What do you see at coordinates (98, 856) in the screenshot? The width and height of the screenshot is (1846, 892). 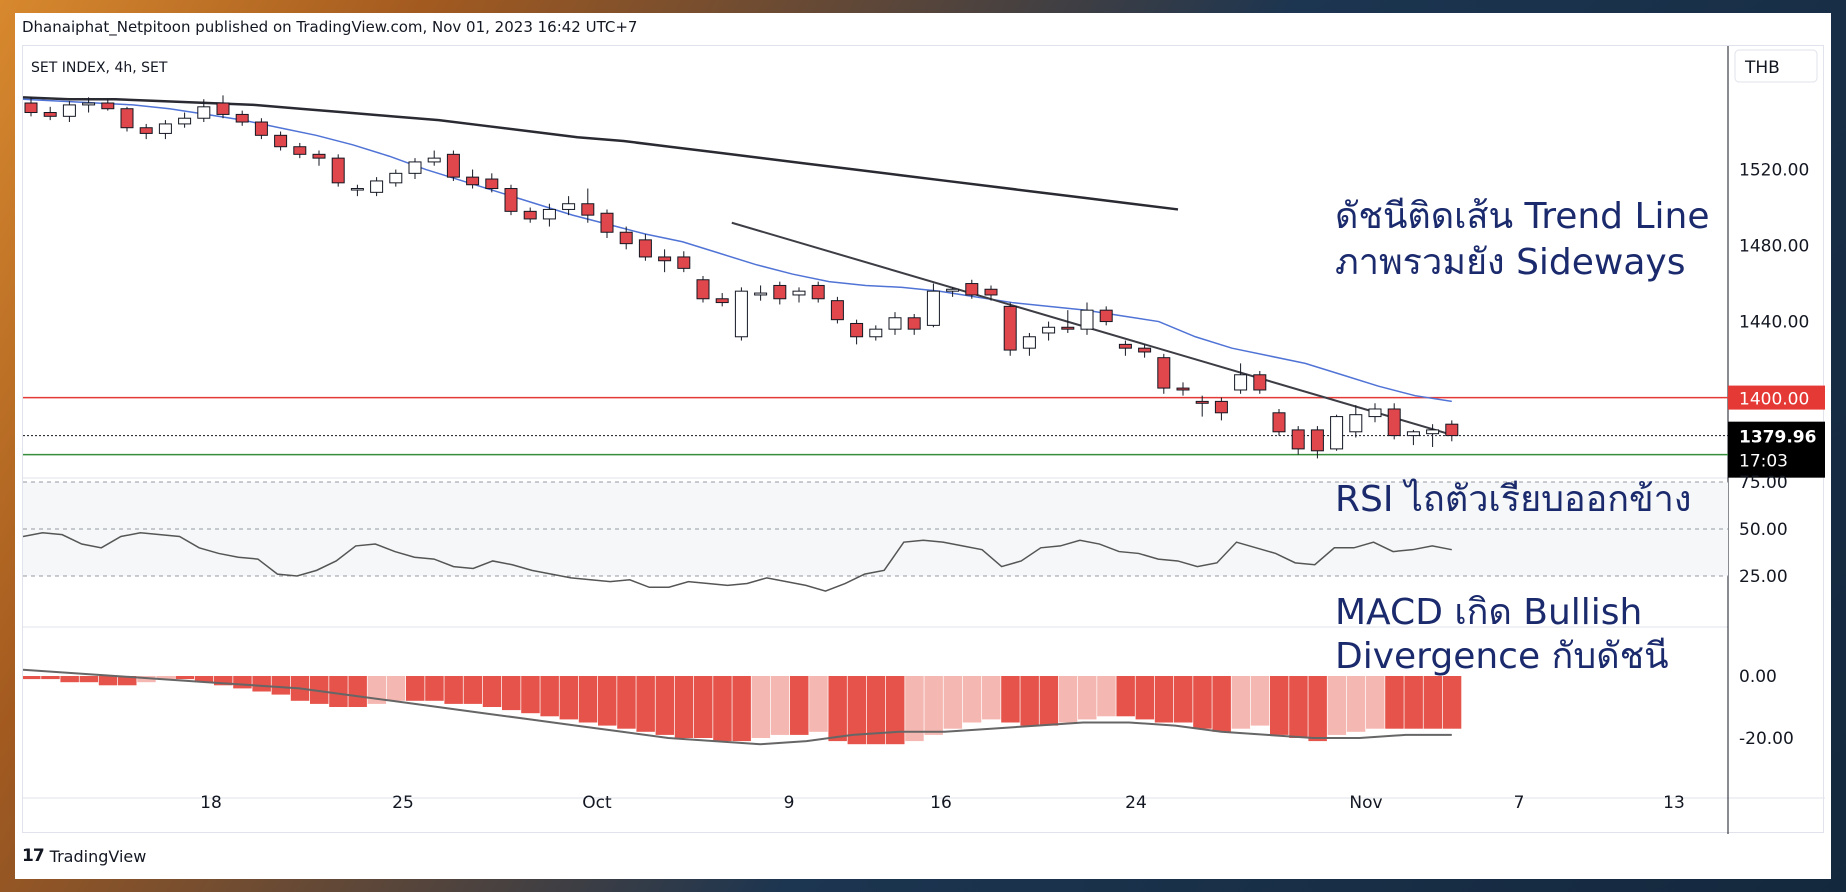 I see `brand-name: TradingView` at bounding box center [98, 856].